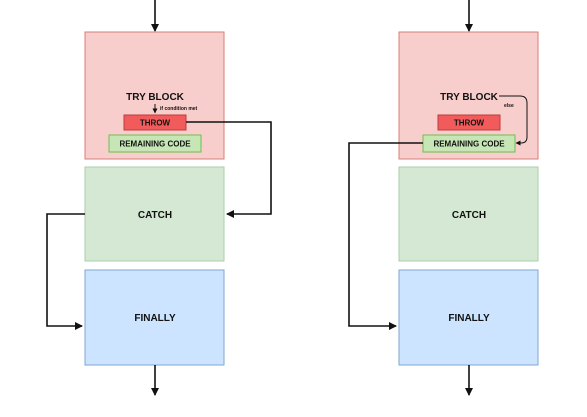 This screenshot has height=417, width=587. I want to click on left-catch-label: CATCH, so click(155, 215).